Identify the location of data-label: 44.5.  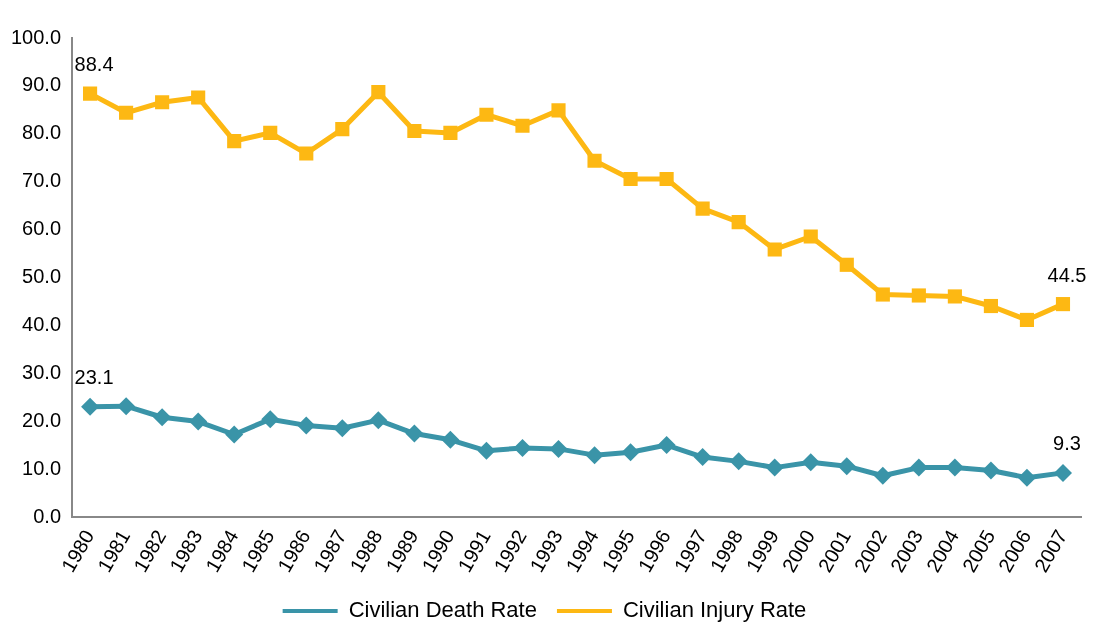
(1067, 274).